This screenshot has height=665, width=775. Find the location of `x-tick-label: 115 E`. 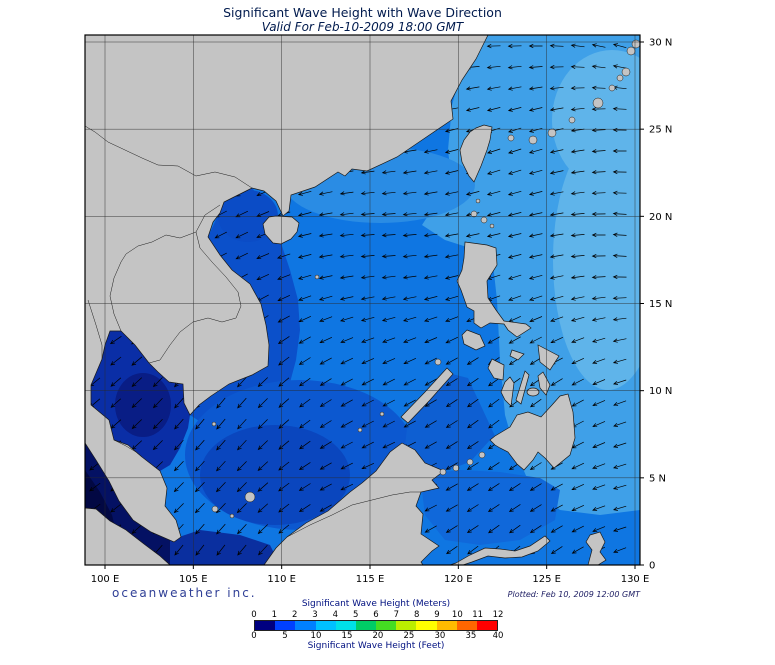

x-tick-label: 115 E is located at coordinates (370, 579).